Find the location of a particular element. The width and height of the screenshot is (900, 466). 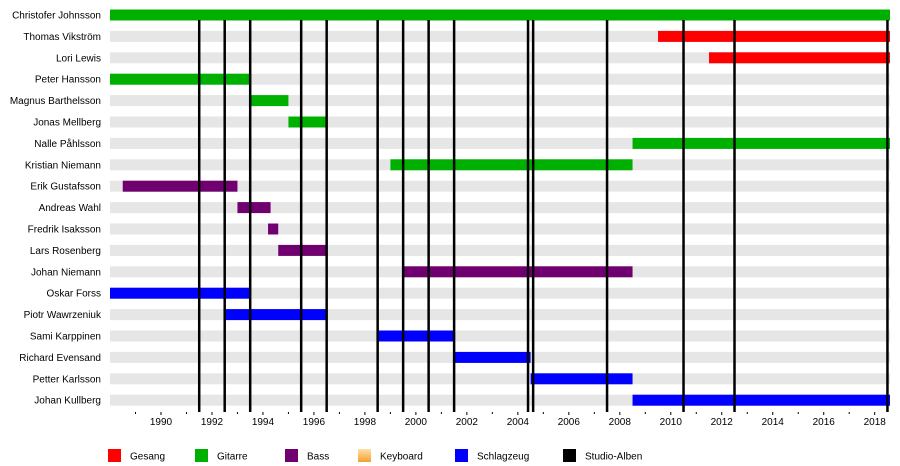

bar-oskar-forss-schlagzeug is located at coordinates (180, 293).